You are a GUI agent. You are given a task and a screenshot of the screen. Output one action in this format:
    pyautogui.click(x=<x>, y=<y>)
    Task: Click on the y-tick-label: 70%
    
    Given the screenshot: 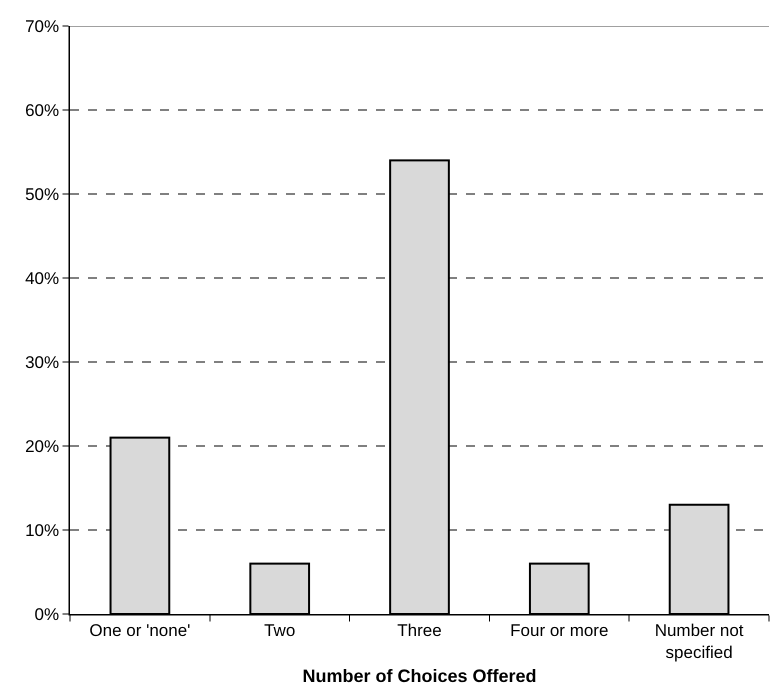 What is the action you would take?
    pyautogui.click(x=42, y=26)
    